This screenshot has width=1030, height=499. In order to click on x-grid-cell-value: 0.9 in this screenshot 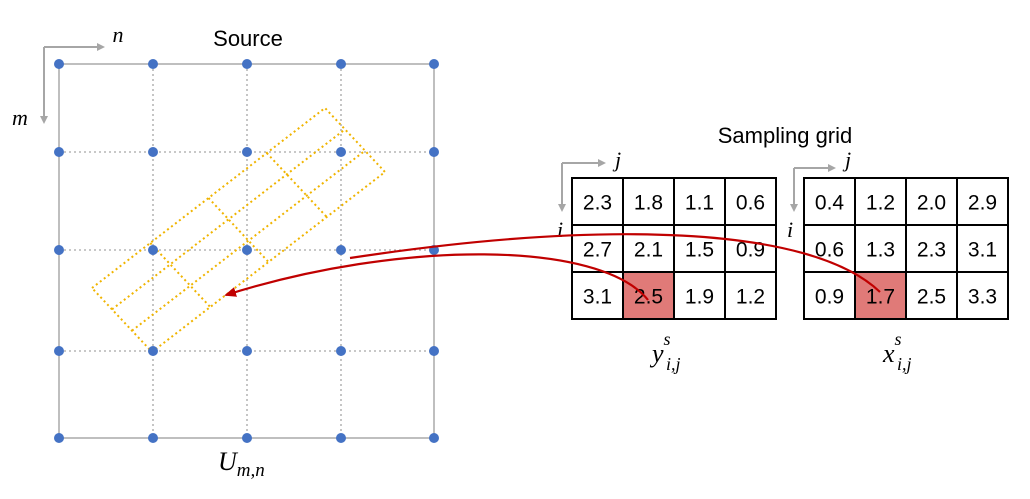, I will do `click(829, 297)`.